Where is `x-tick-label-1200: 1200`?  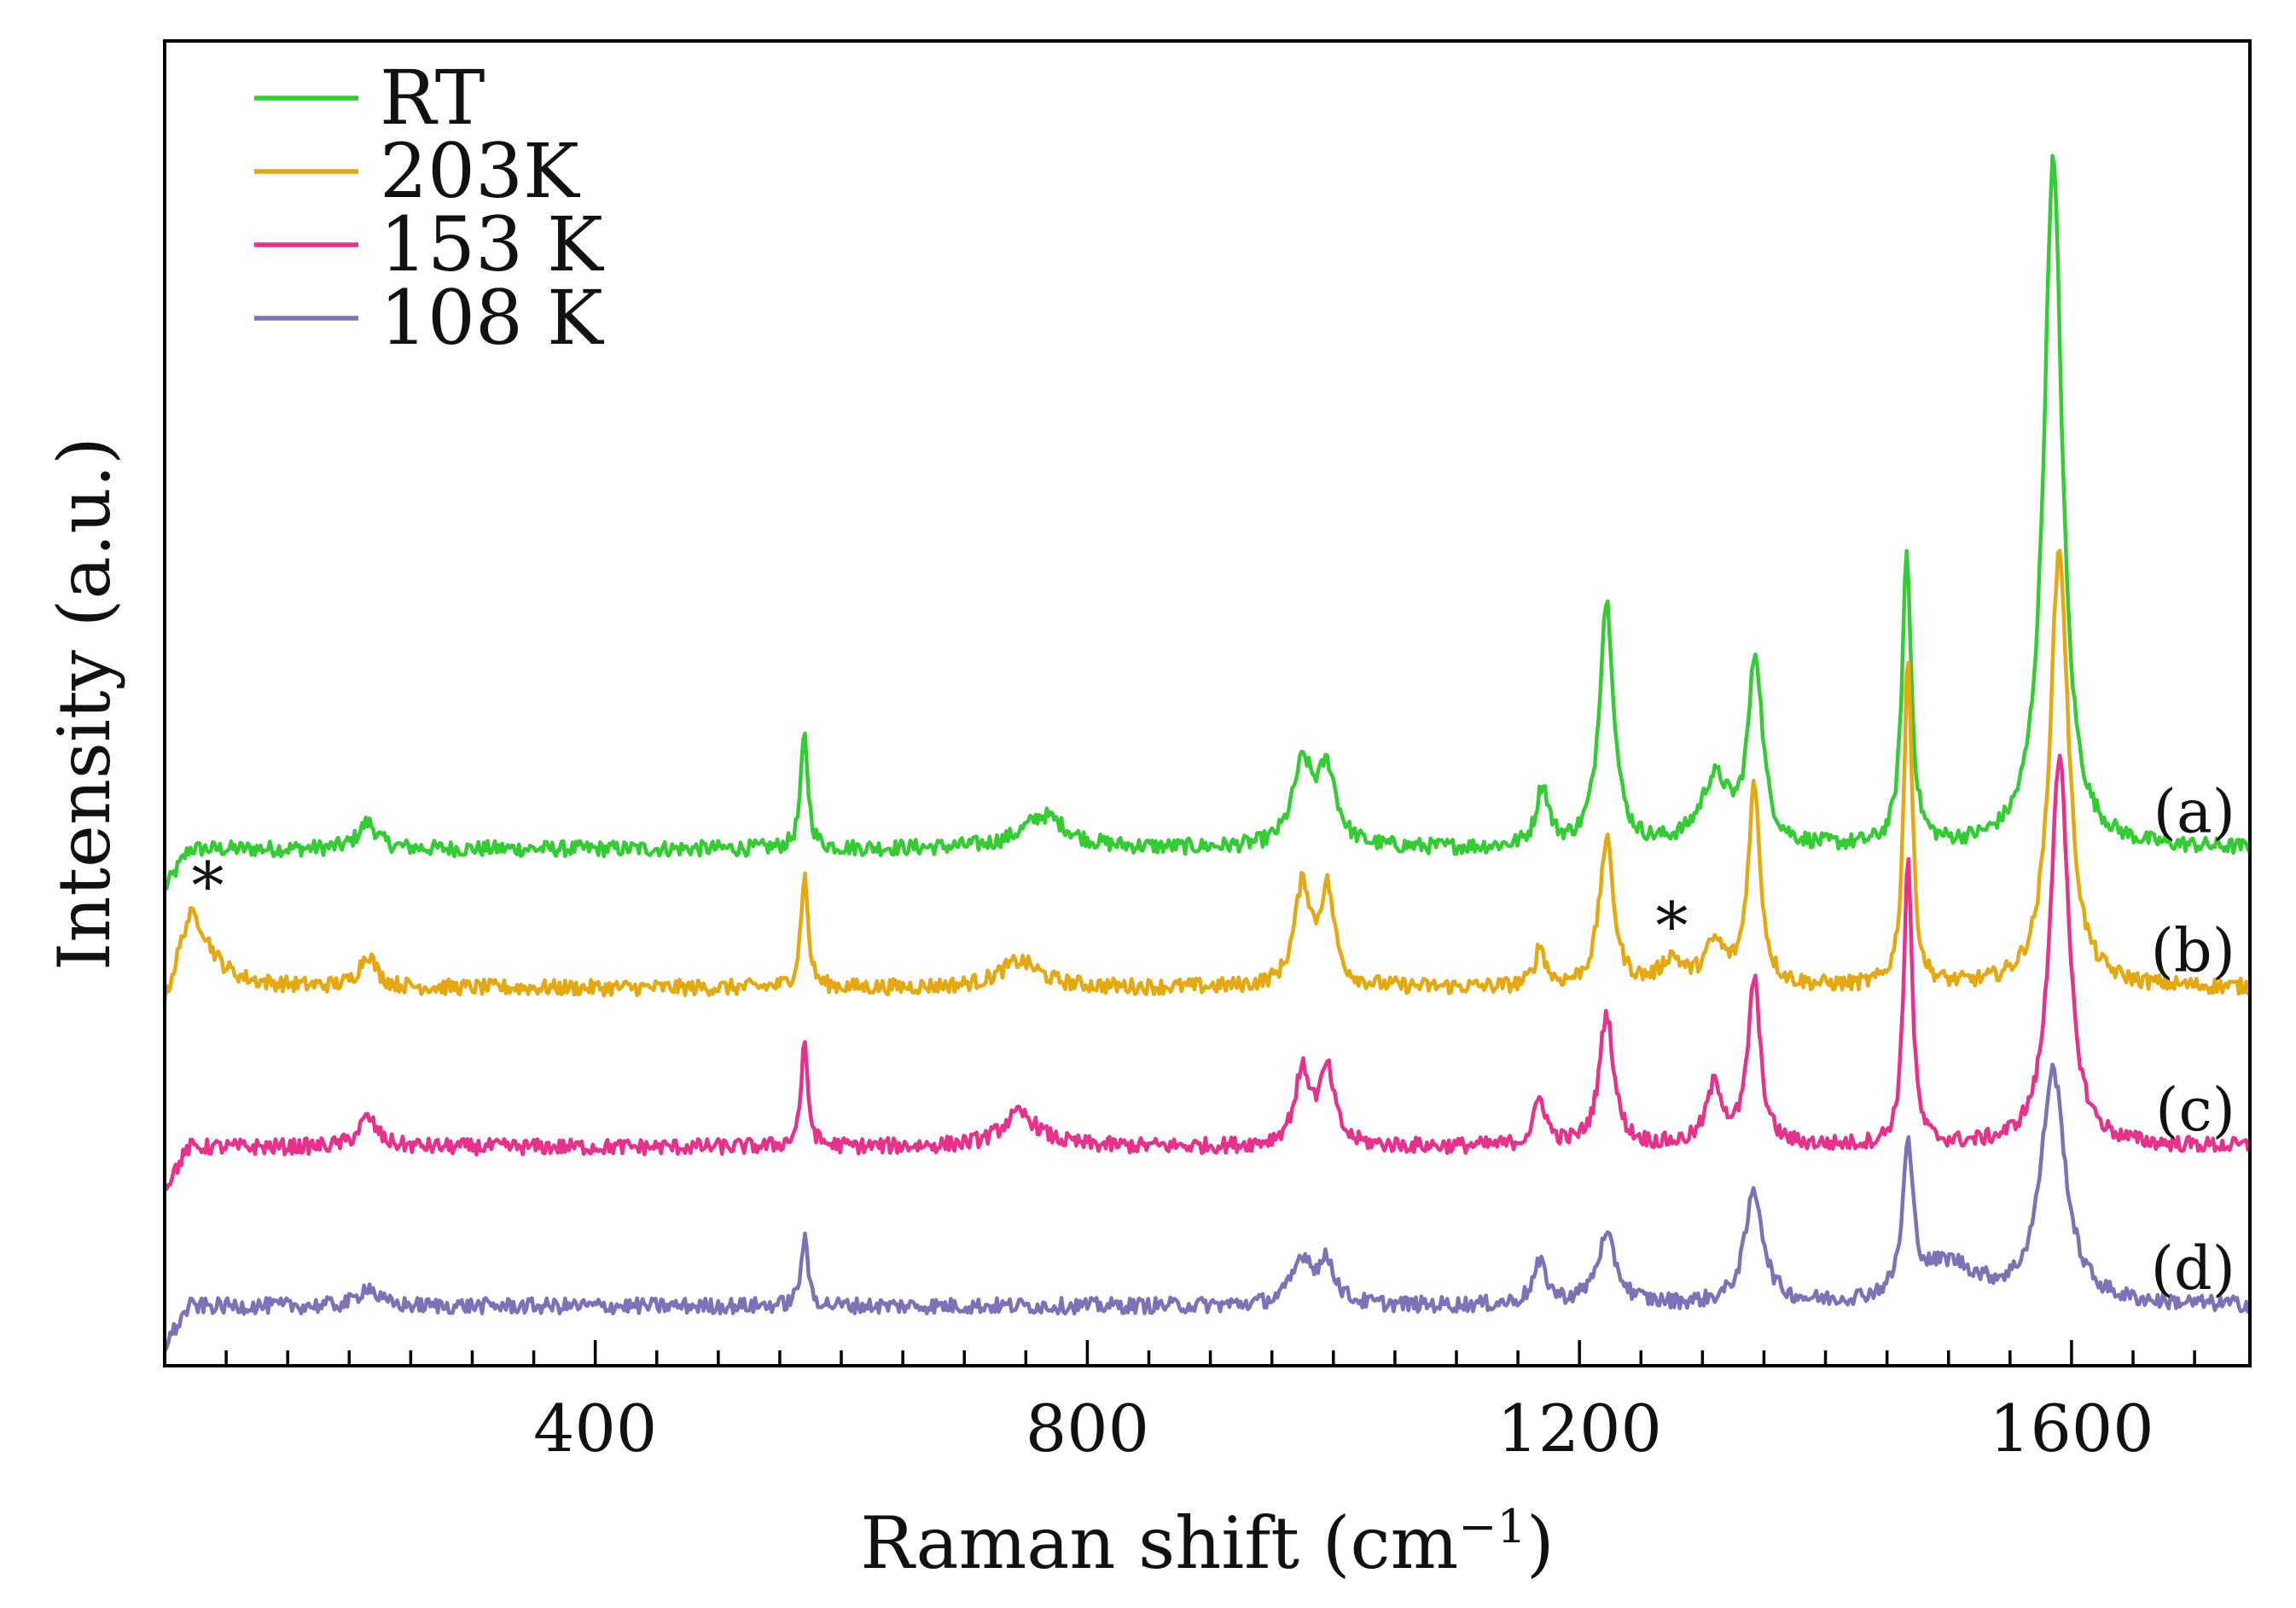
x-tick-label-1200: 1200 is located at coordinates (1579, 1428).